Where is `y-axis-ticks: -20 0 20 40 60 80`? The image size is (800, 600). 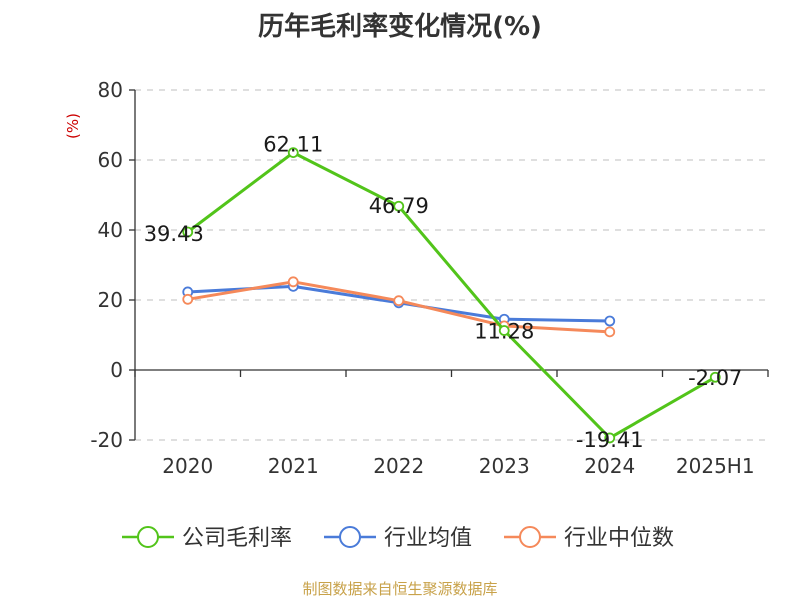 y-axis-ticks: -20 0 20 40 60 80 is located at coordinates (112, 265).